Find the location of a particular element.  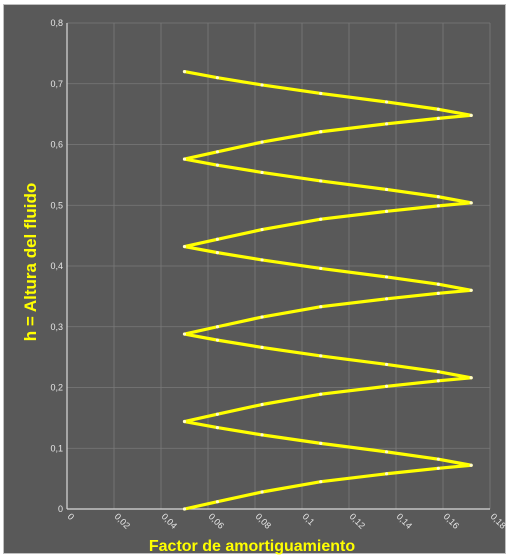

y-tick-label: 0,5 is located at coordinates (56, 205).